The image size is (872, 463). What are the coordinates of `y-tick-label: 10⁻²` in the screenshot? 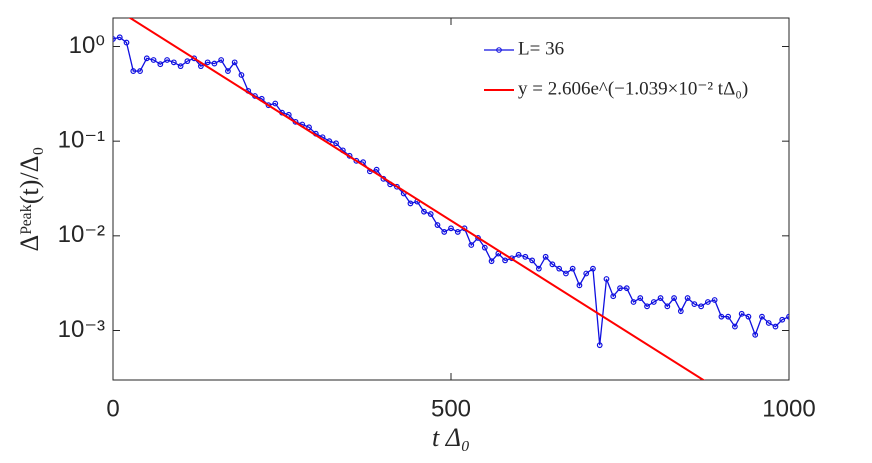 It's located at (81, 234).